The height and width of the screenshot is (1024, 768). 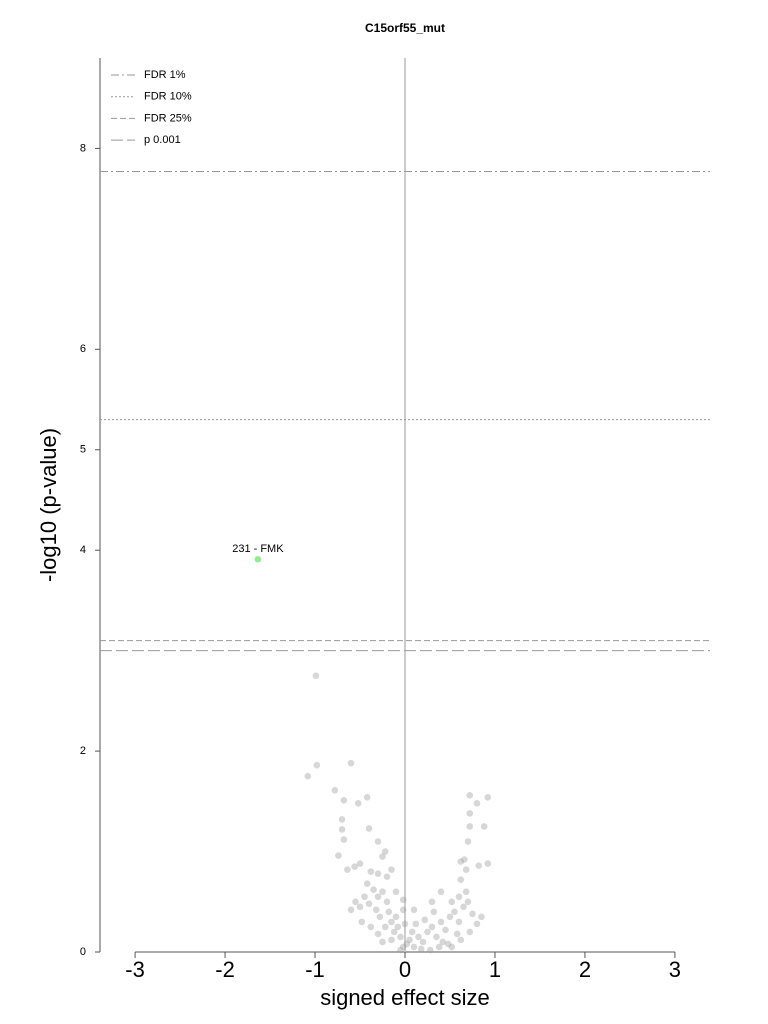 I want to click on point-label: 231 - FMK, so click(x=258, y=549).